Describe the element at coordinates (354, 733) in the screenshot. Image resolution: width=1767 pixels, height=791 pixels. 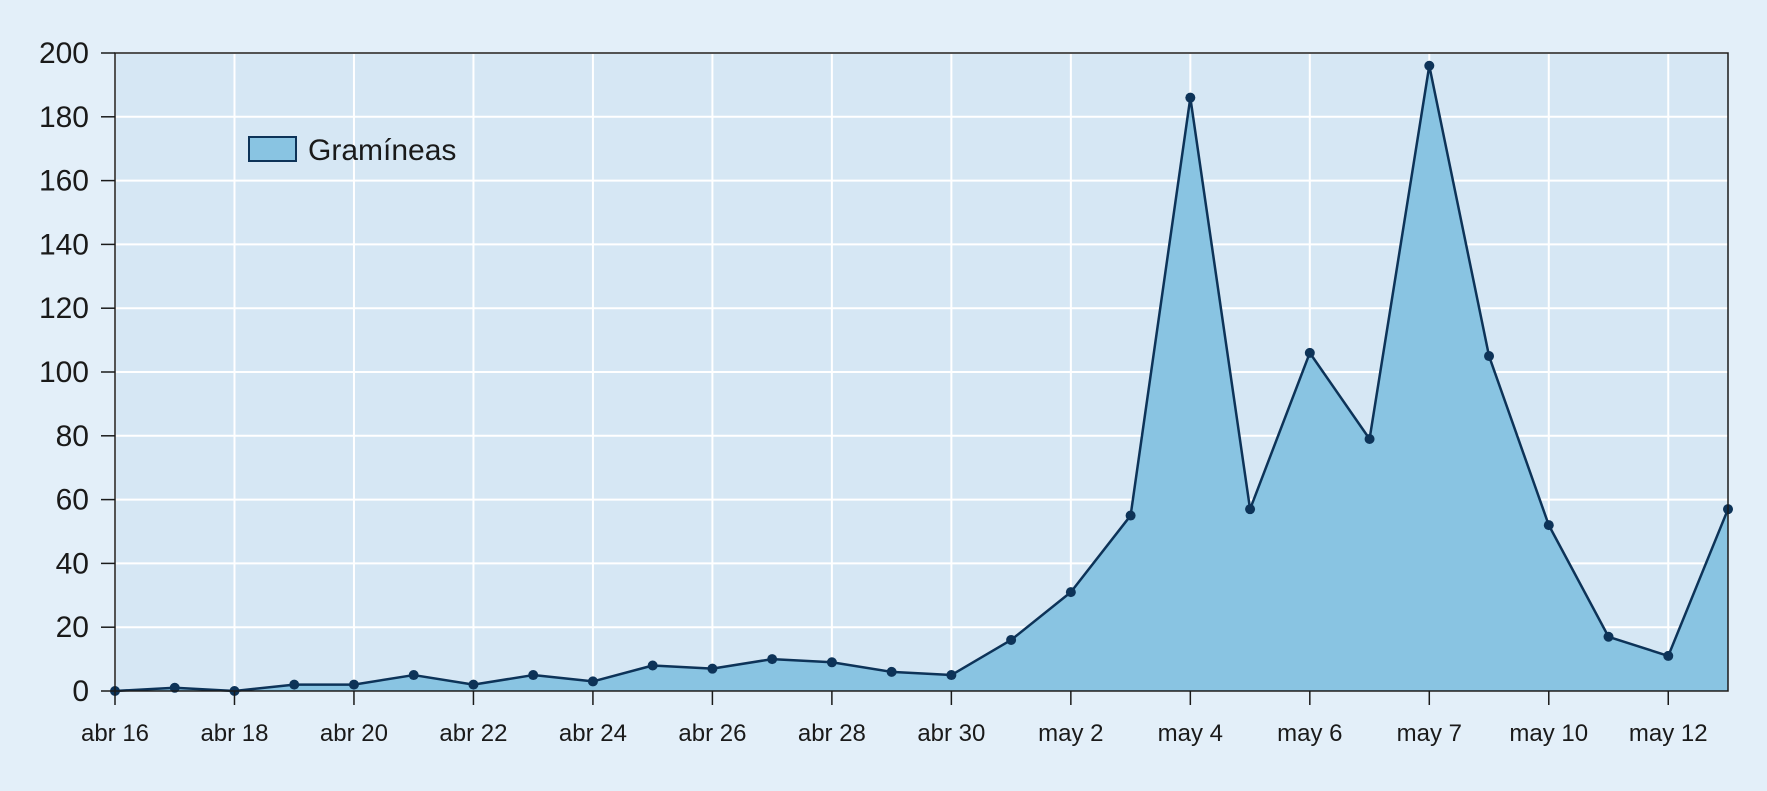
I see `x-tick-label: abr 20` at that location.